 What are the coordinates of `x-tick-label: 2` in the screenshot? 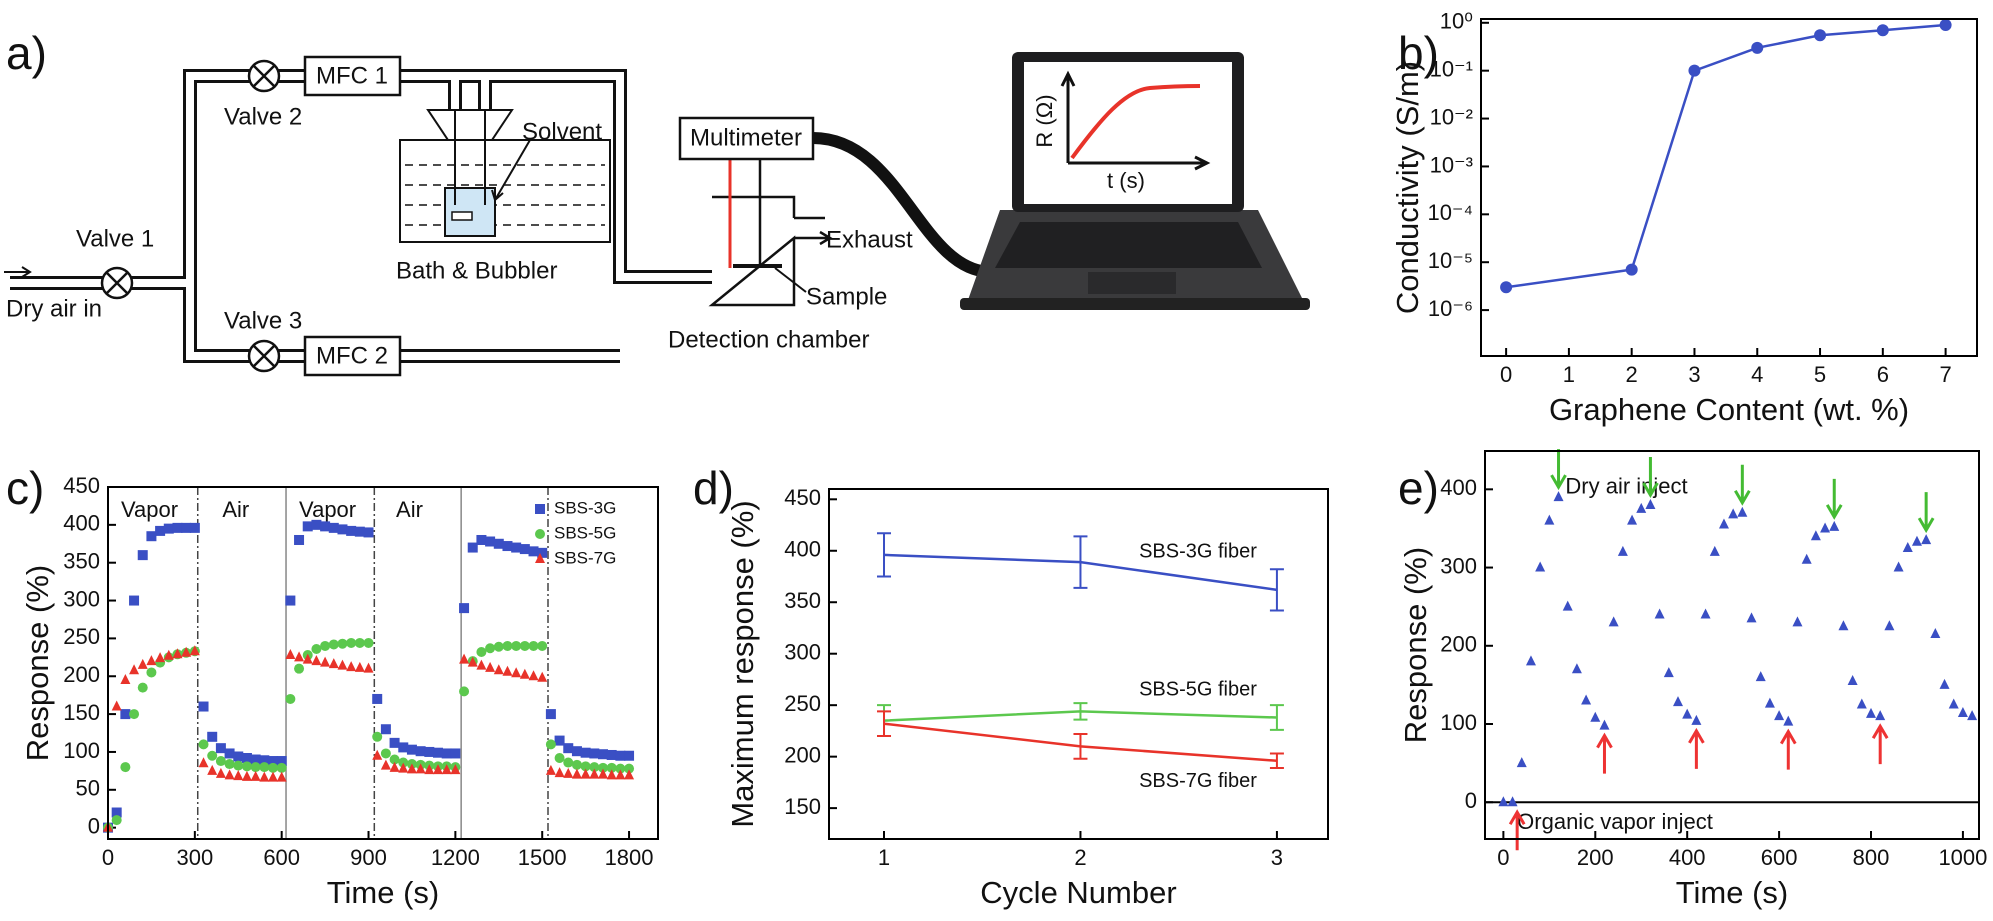 It's located at (1632, 374).